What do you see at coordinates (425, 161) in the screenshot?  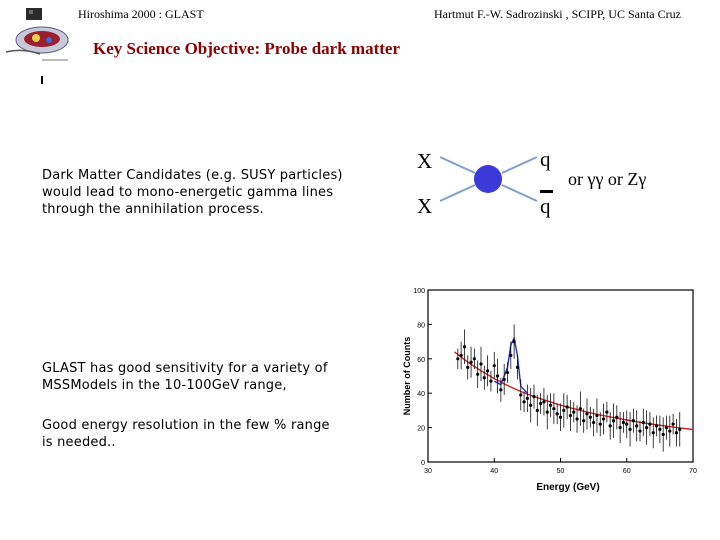 I see `incoming-particle-1: X` at bounding box center [425, 161].